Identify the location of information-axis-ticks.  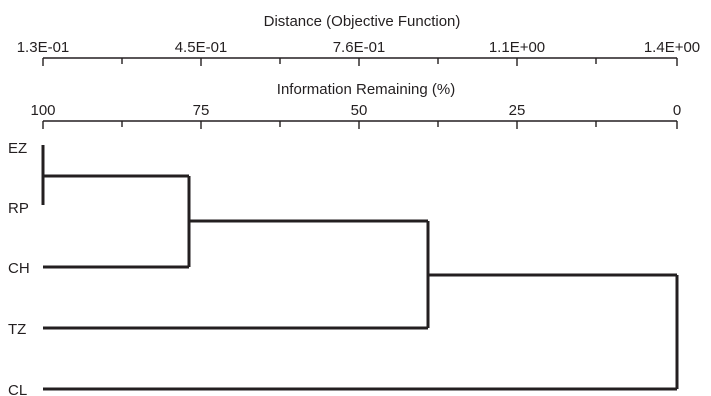
(360, 125).